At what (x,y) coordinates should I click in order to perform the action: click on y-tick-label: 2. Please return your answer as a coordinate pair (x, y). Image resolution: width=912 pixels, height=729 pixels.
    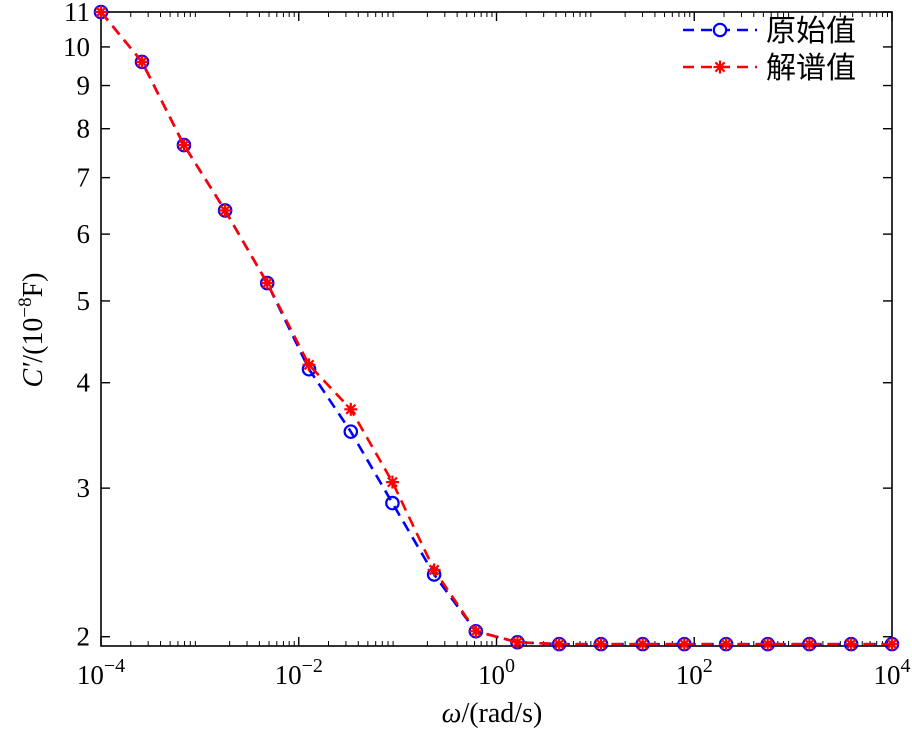
    Looking at the image, I should click on (84, 637).